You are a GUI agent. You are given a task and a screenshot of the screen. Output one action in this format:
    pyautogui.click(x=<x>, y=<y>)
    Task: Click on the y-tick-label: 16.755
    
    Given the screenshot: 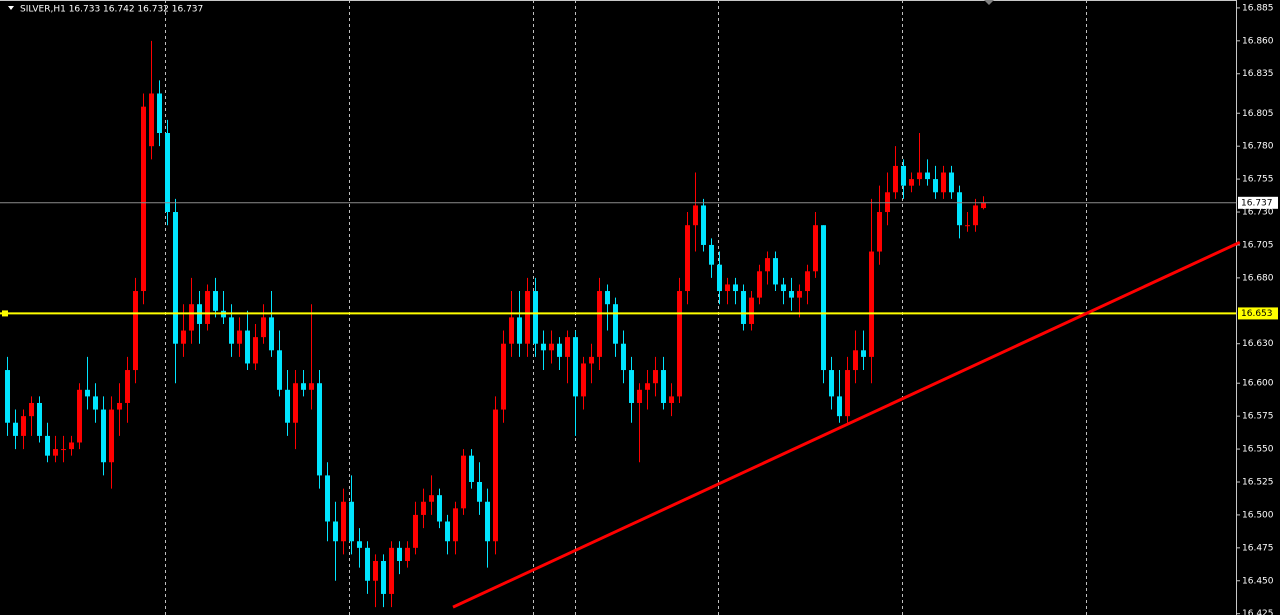 What is the action you would take?
    pyautogui.click(x=1258, y=180)
    